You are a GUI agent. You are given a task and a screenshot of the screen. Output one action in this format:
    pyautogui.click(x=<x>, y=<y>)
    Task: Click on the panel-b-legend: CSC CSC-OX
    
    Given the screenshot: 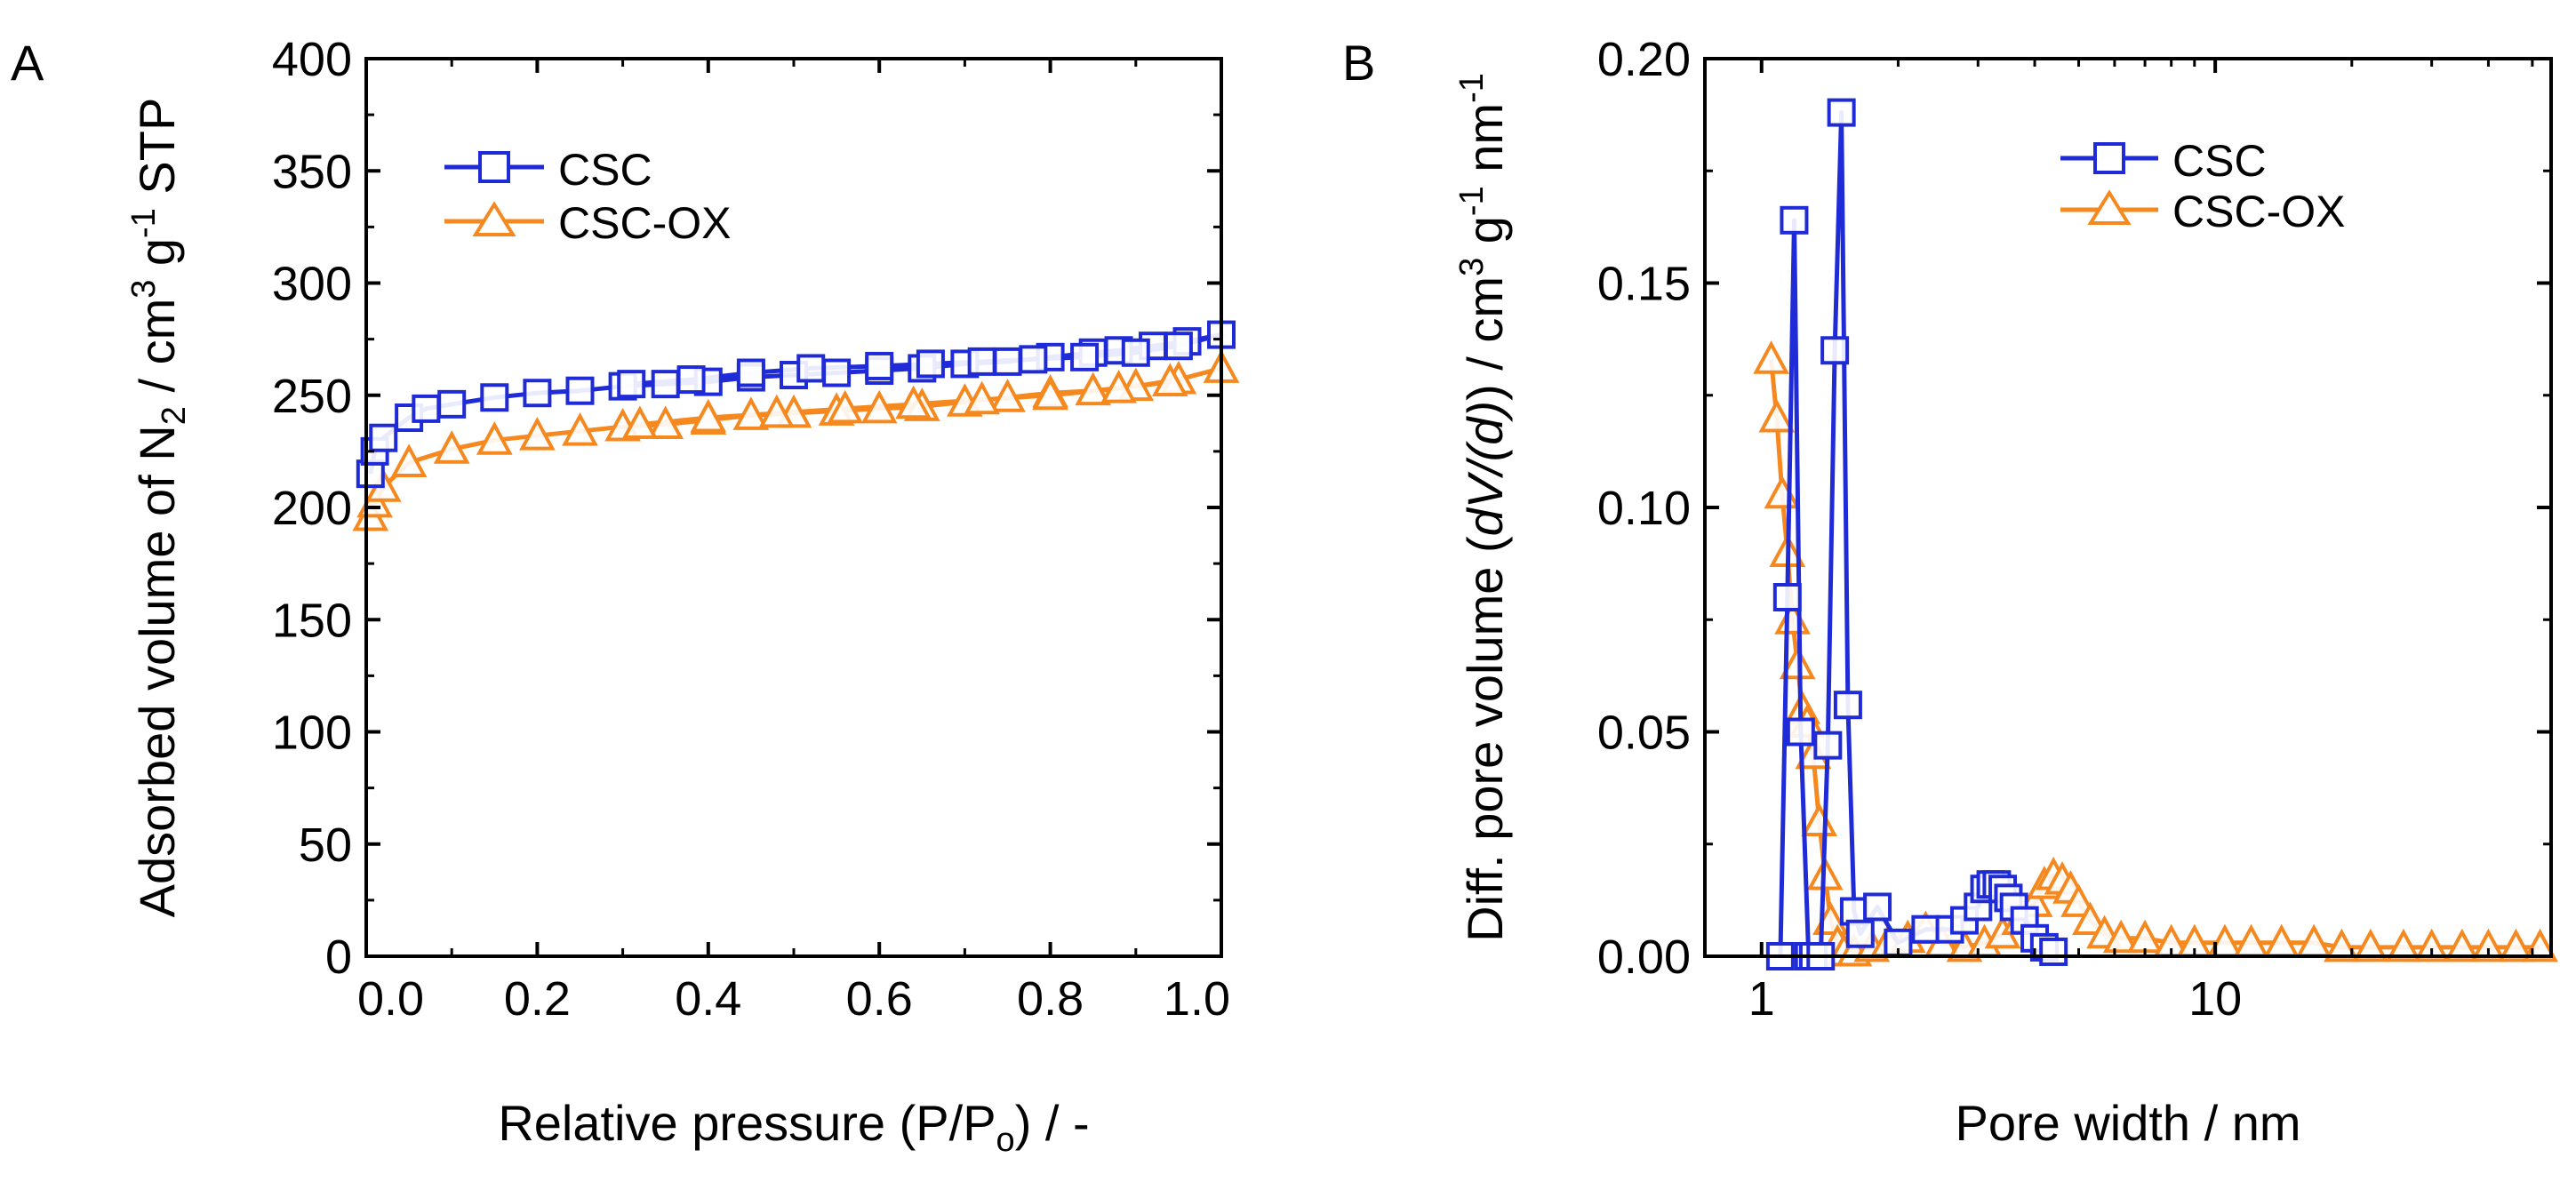 What is the action you would take?
    pyautogui.click(x=2202, y=186)
    